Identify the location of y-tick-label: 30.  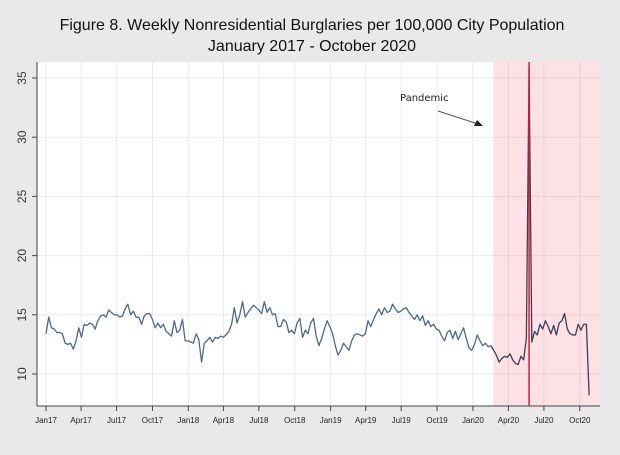
(22, 137).